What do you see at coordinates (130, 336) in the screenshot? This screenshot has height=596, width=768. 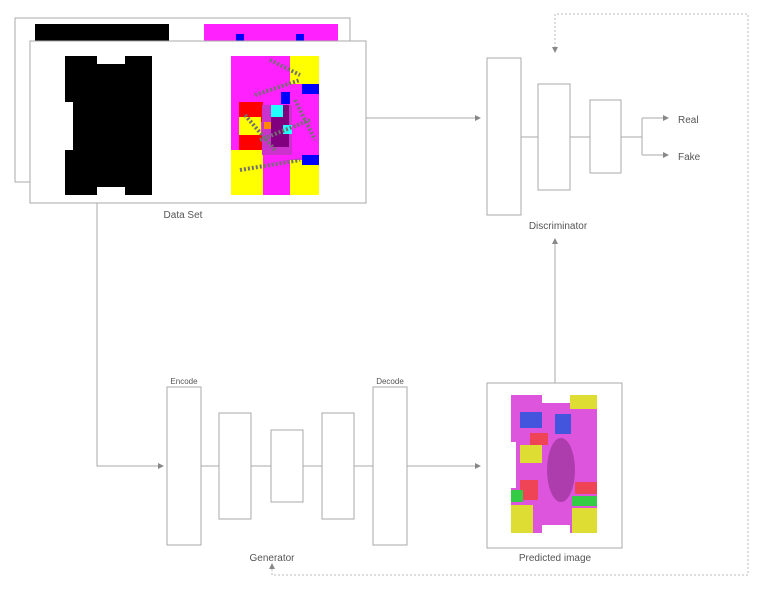 I see `arrow-dataset-to-generator` at bounding box center [130, 336].